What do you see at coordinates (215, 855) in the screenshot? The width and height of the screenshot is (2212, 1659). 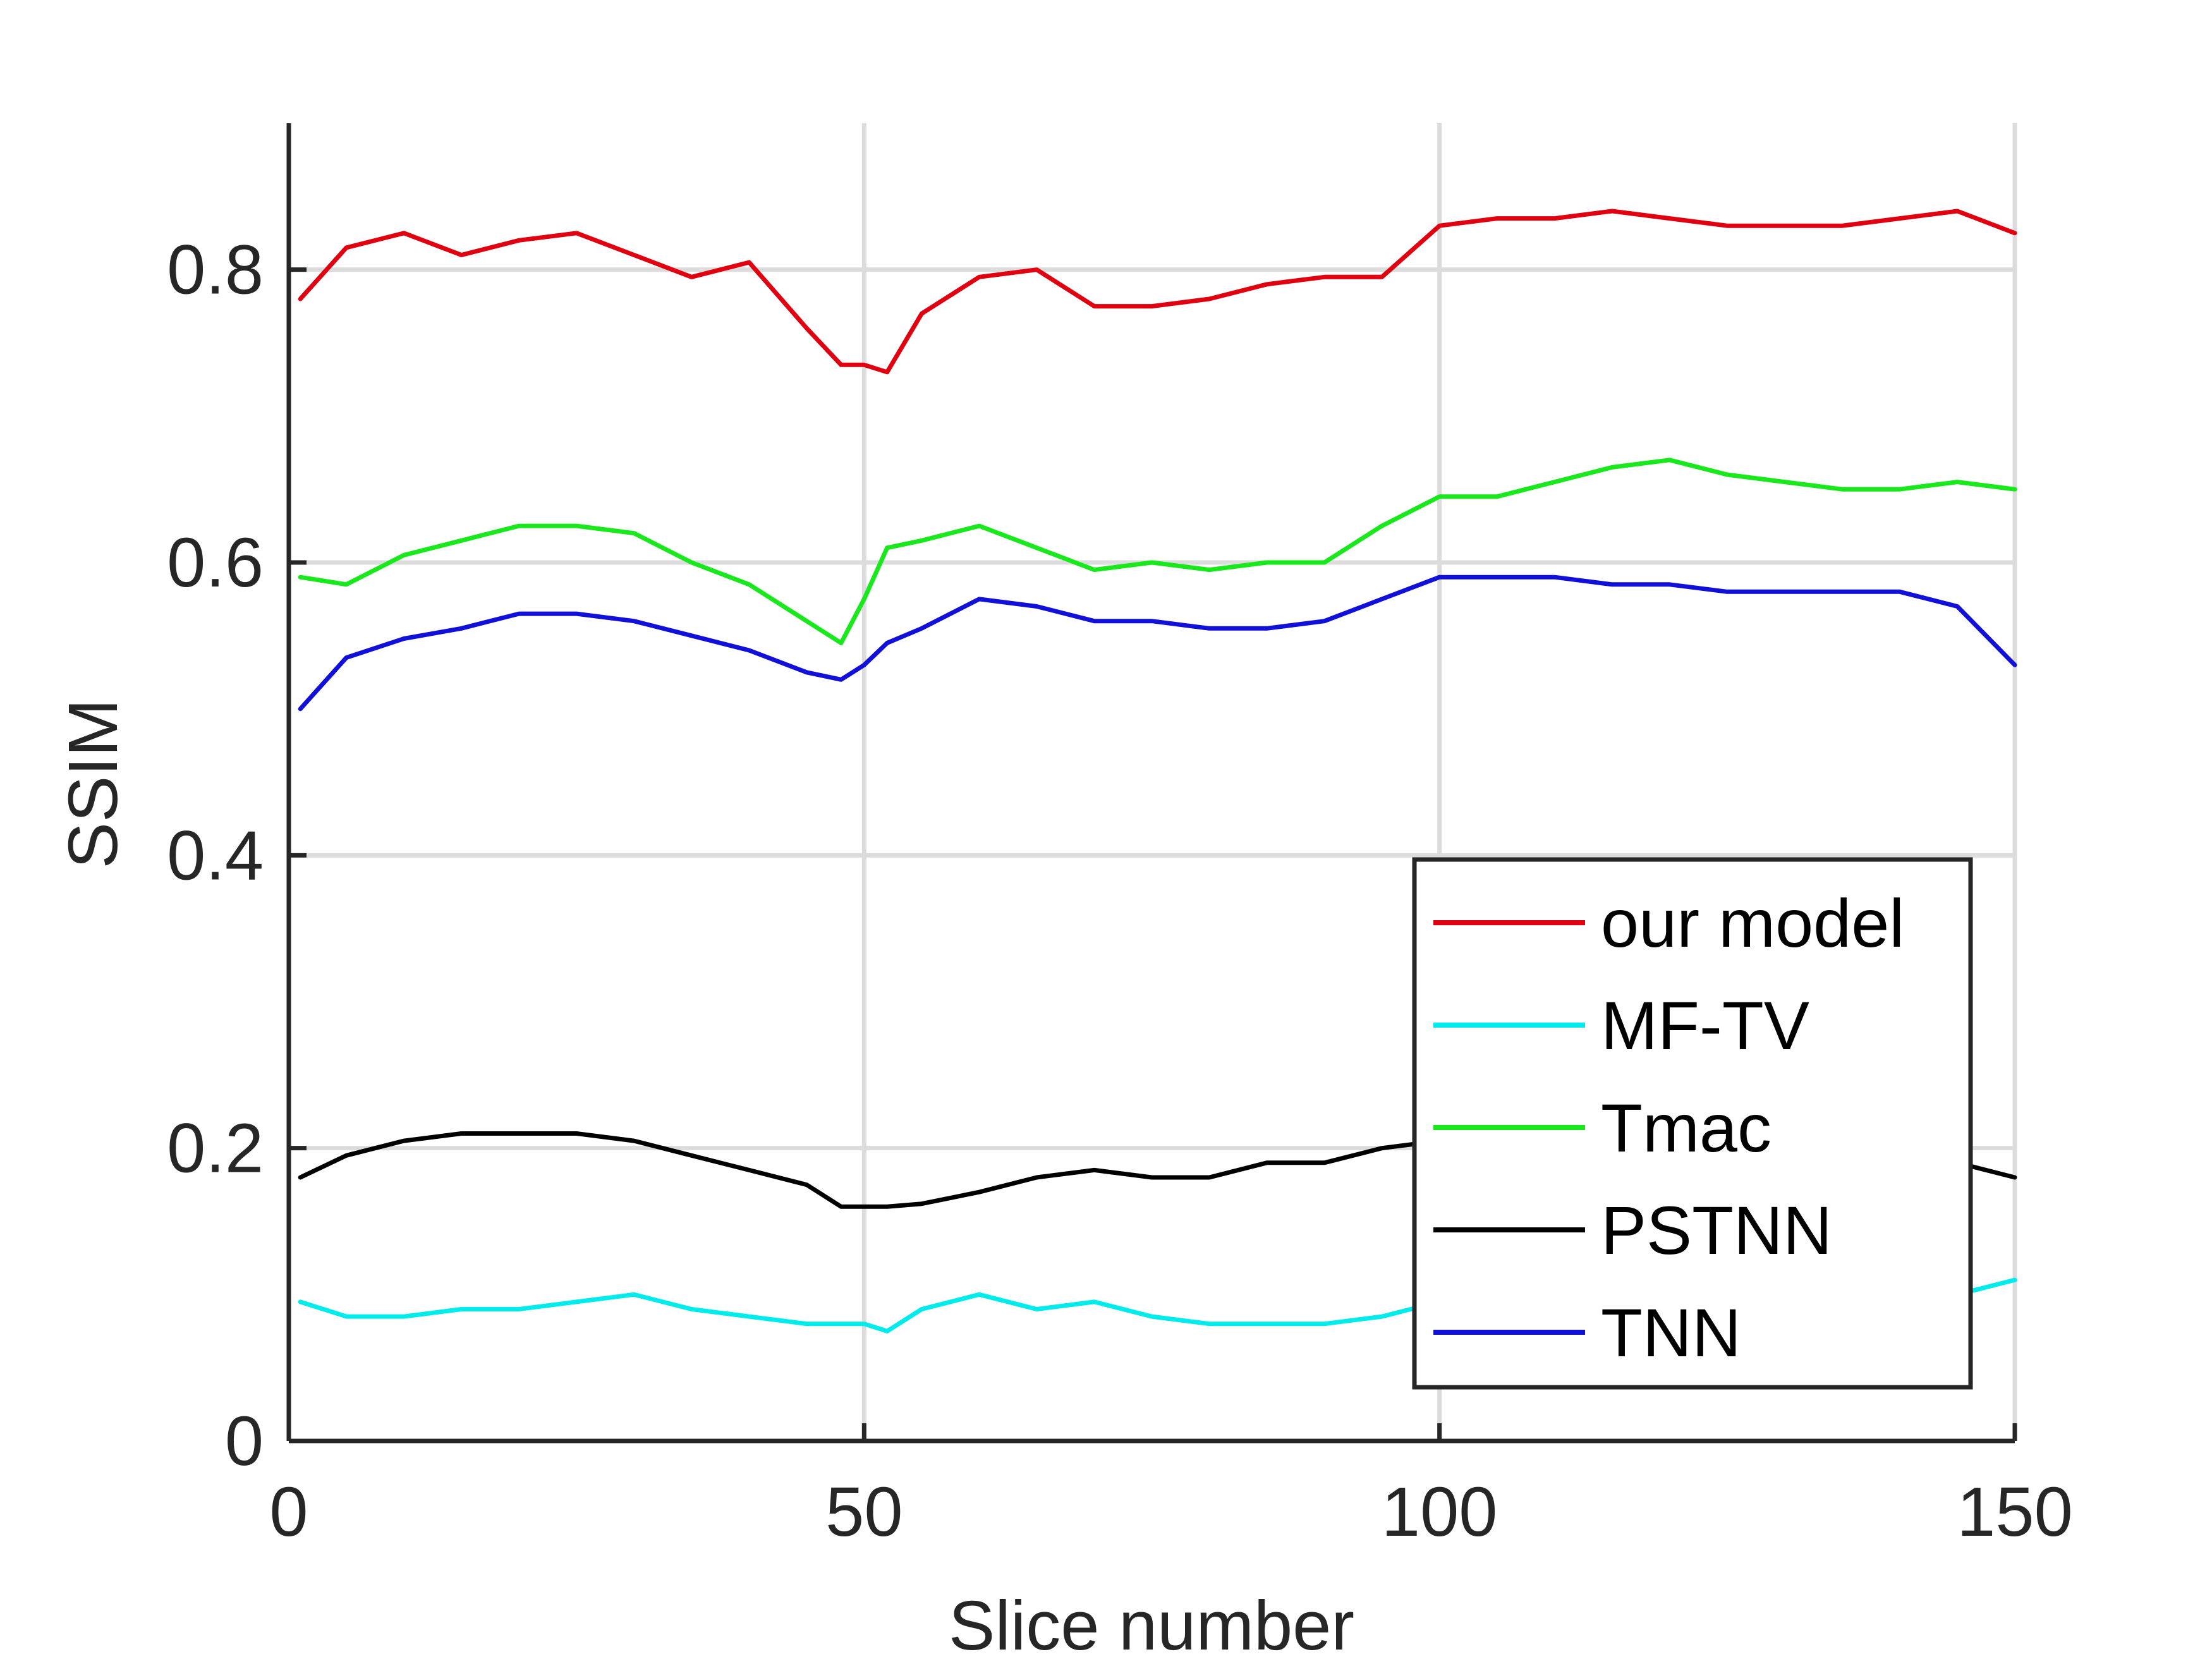 I see `y-tick-label: 0.4` at bounding box center [215, 855].